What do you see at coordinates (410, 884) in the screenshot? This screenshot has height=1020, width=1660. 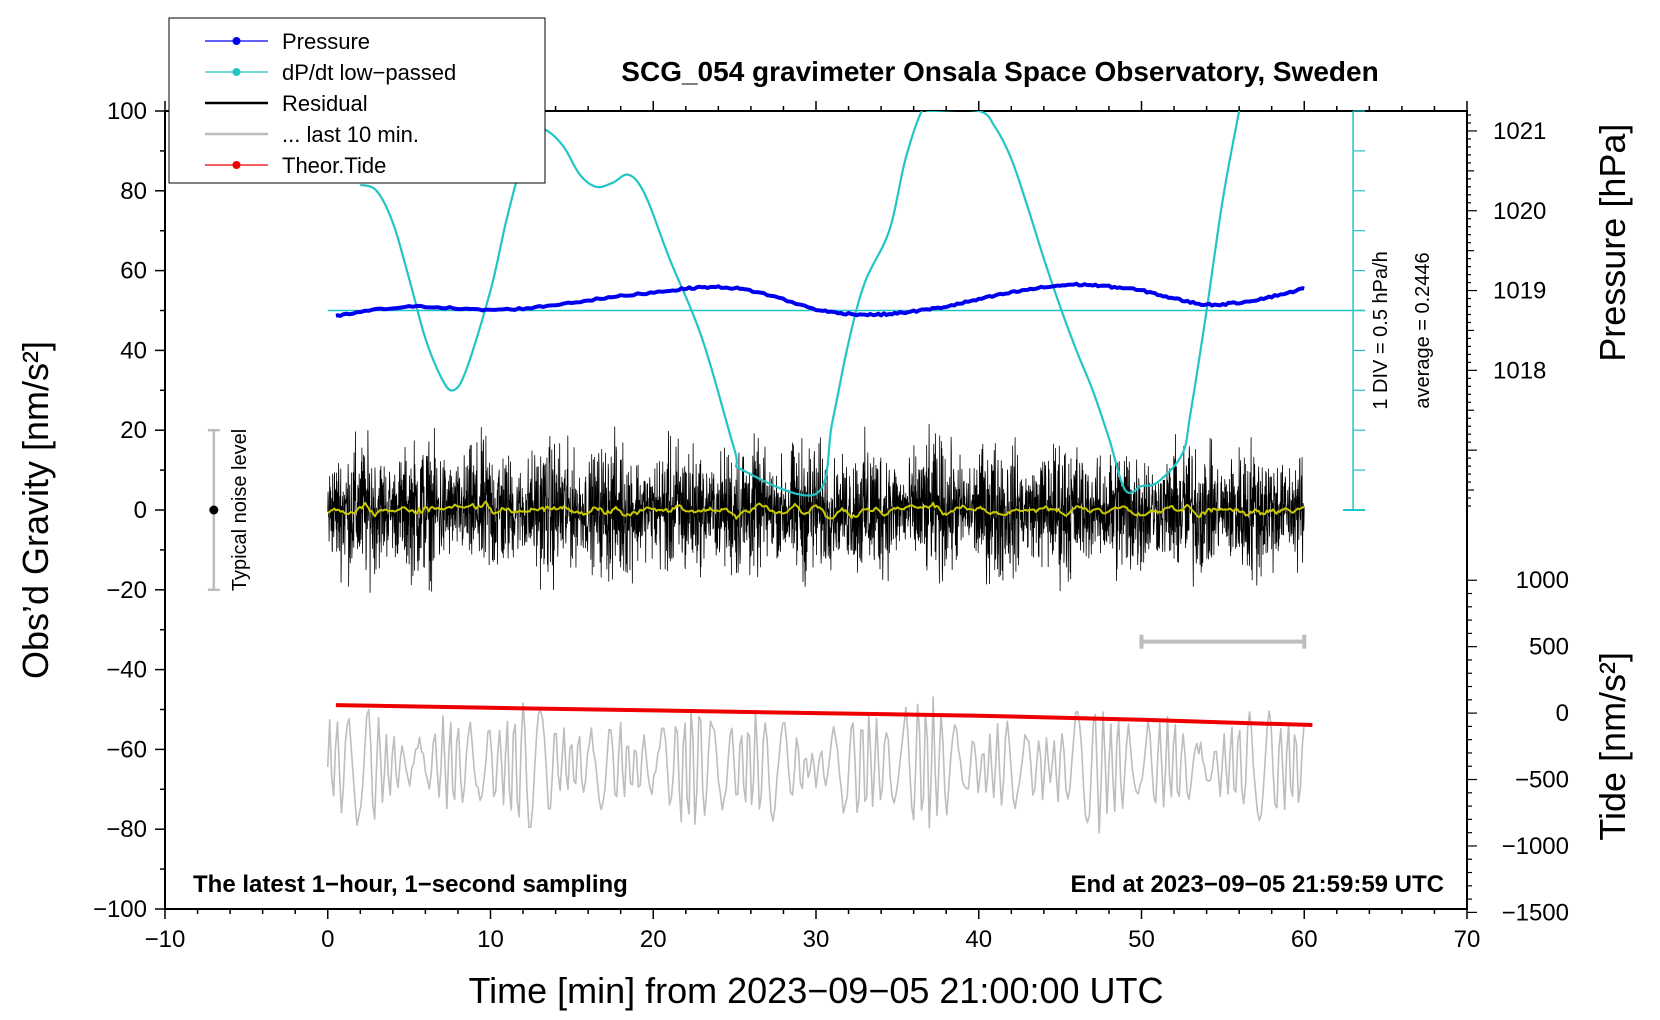 I see `footer-left-label: The latest 1−hour, 1−second sampling` at bounding box center [410, 884].